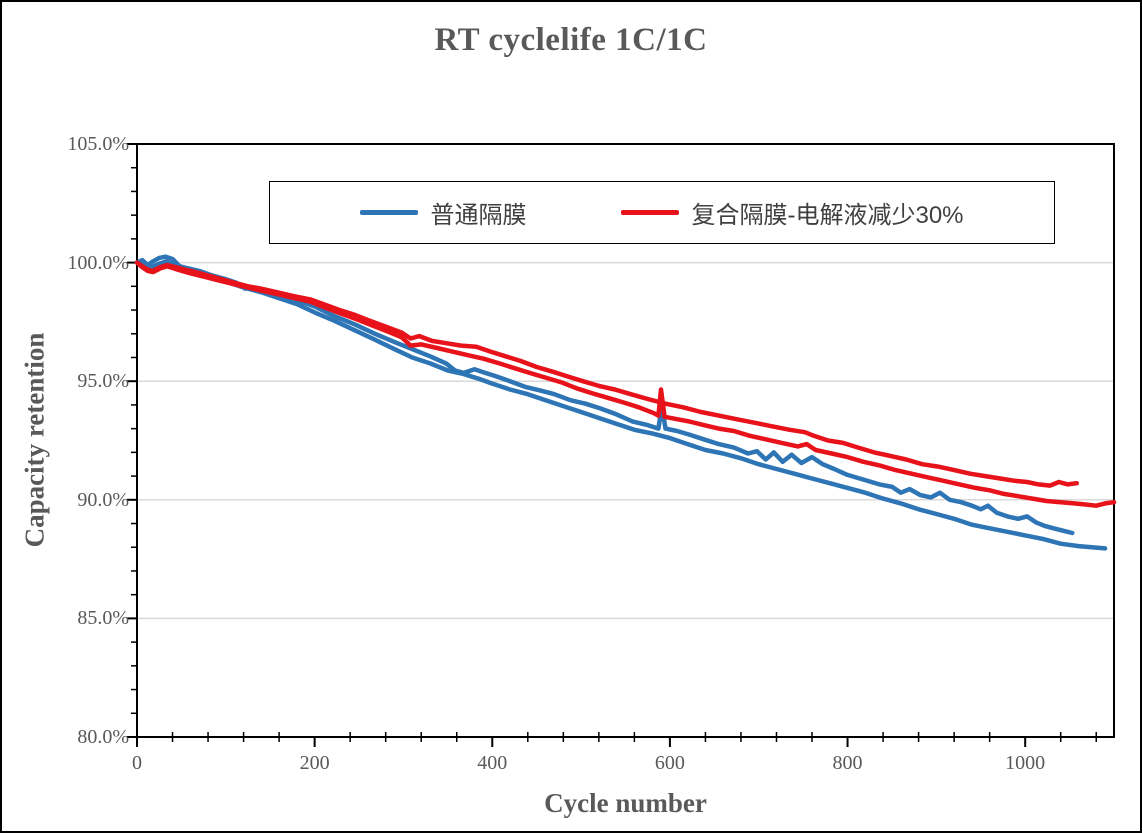  I want to click on y-tick-label: 80.0%, so click(103, 737).